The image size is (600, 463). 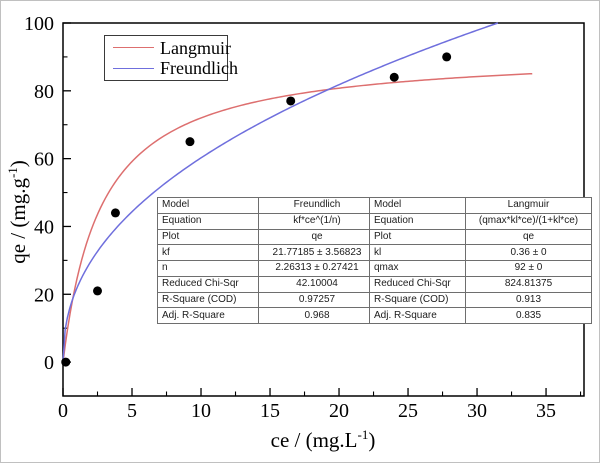 I want to click on table-row: R-Square (COD) 0.97257, so click(x=266, y=300).